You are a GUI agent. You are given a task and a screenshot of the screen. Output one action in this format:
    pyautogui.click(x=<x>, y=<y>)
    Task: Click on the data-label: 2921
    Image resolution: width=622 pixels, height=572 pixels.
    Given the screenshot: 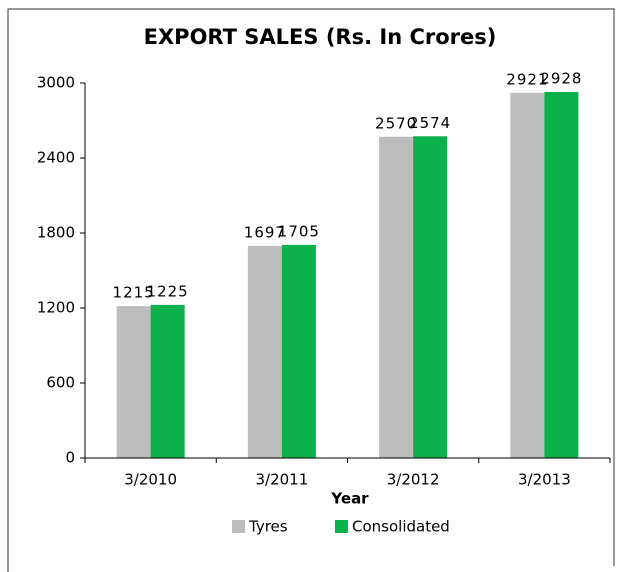 What is the action you would take?
    pyautogui.click(x=527, y=79)
    